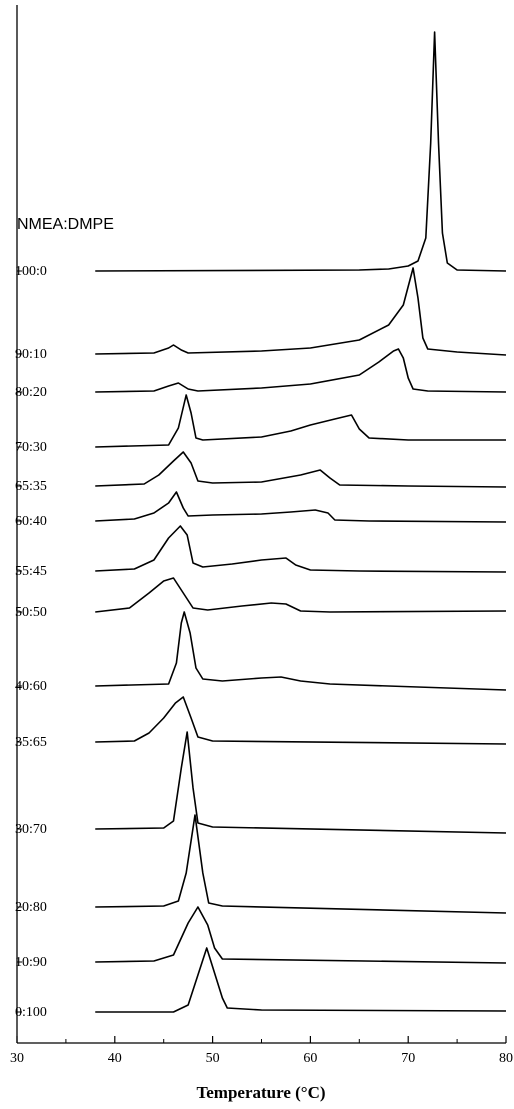 The height and width of the screenshot is (1109, 514). I want to click on series-label: 30:70, so click(31, 829).